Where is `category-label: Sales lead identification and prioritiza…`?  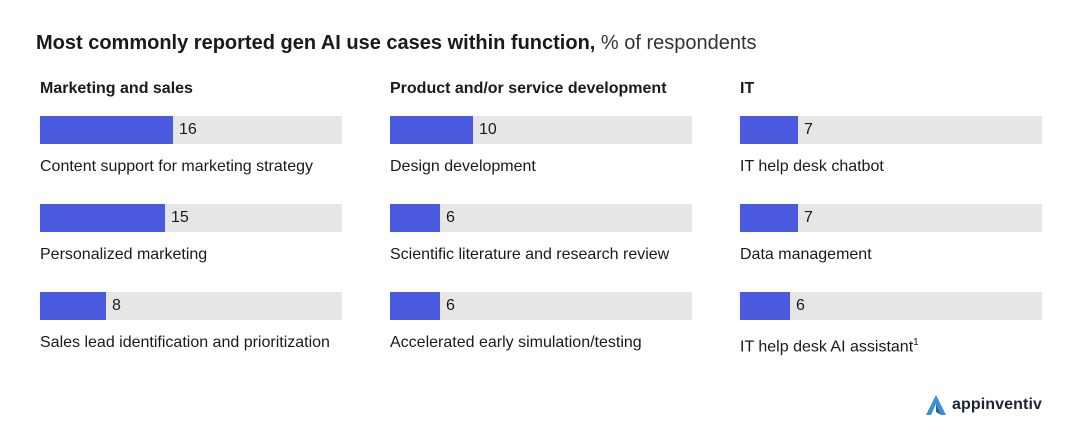
category-label: Sales lead identification and prioritiza… is located at coordinates (185, 343).